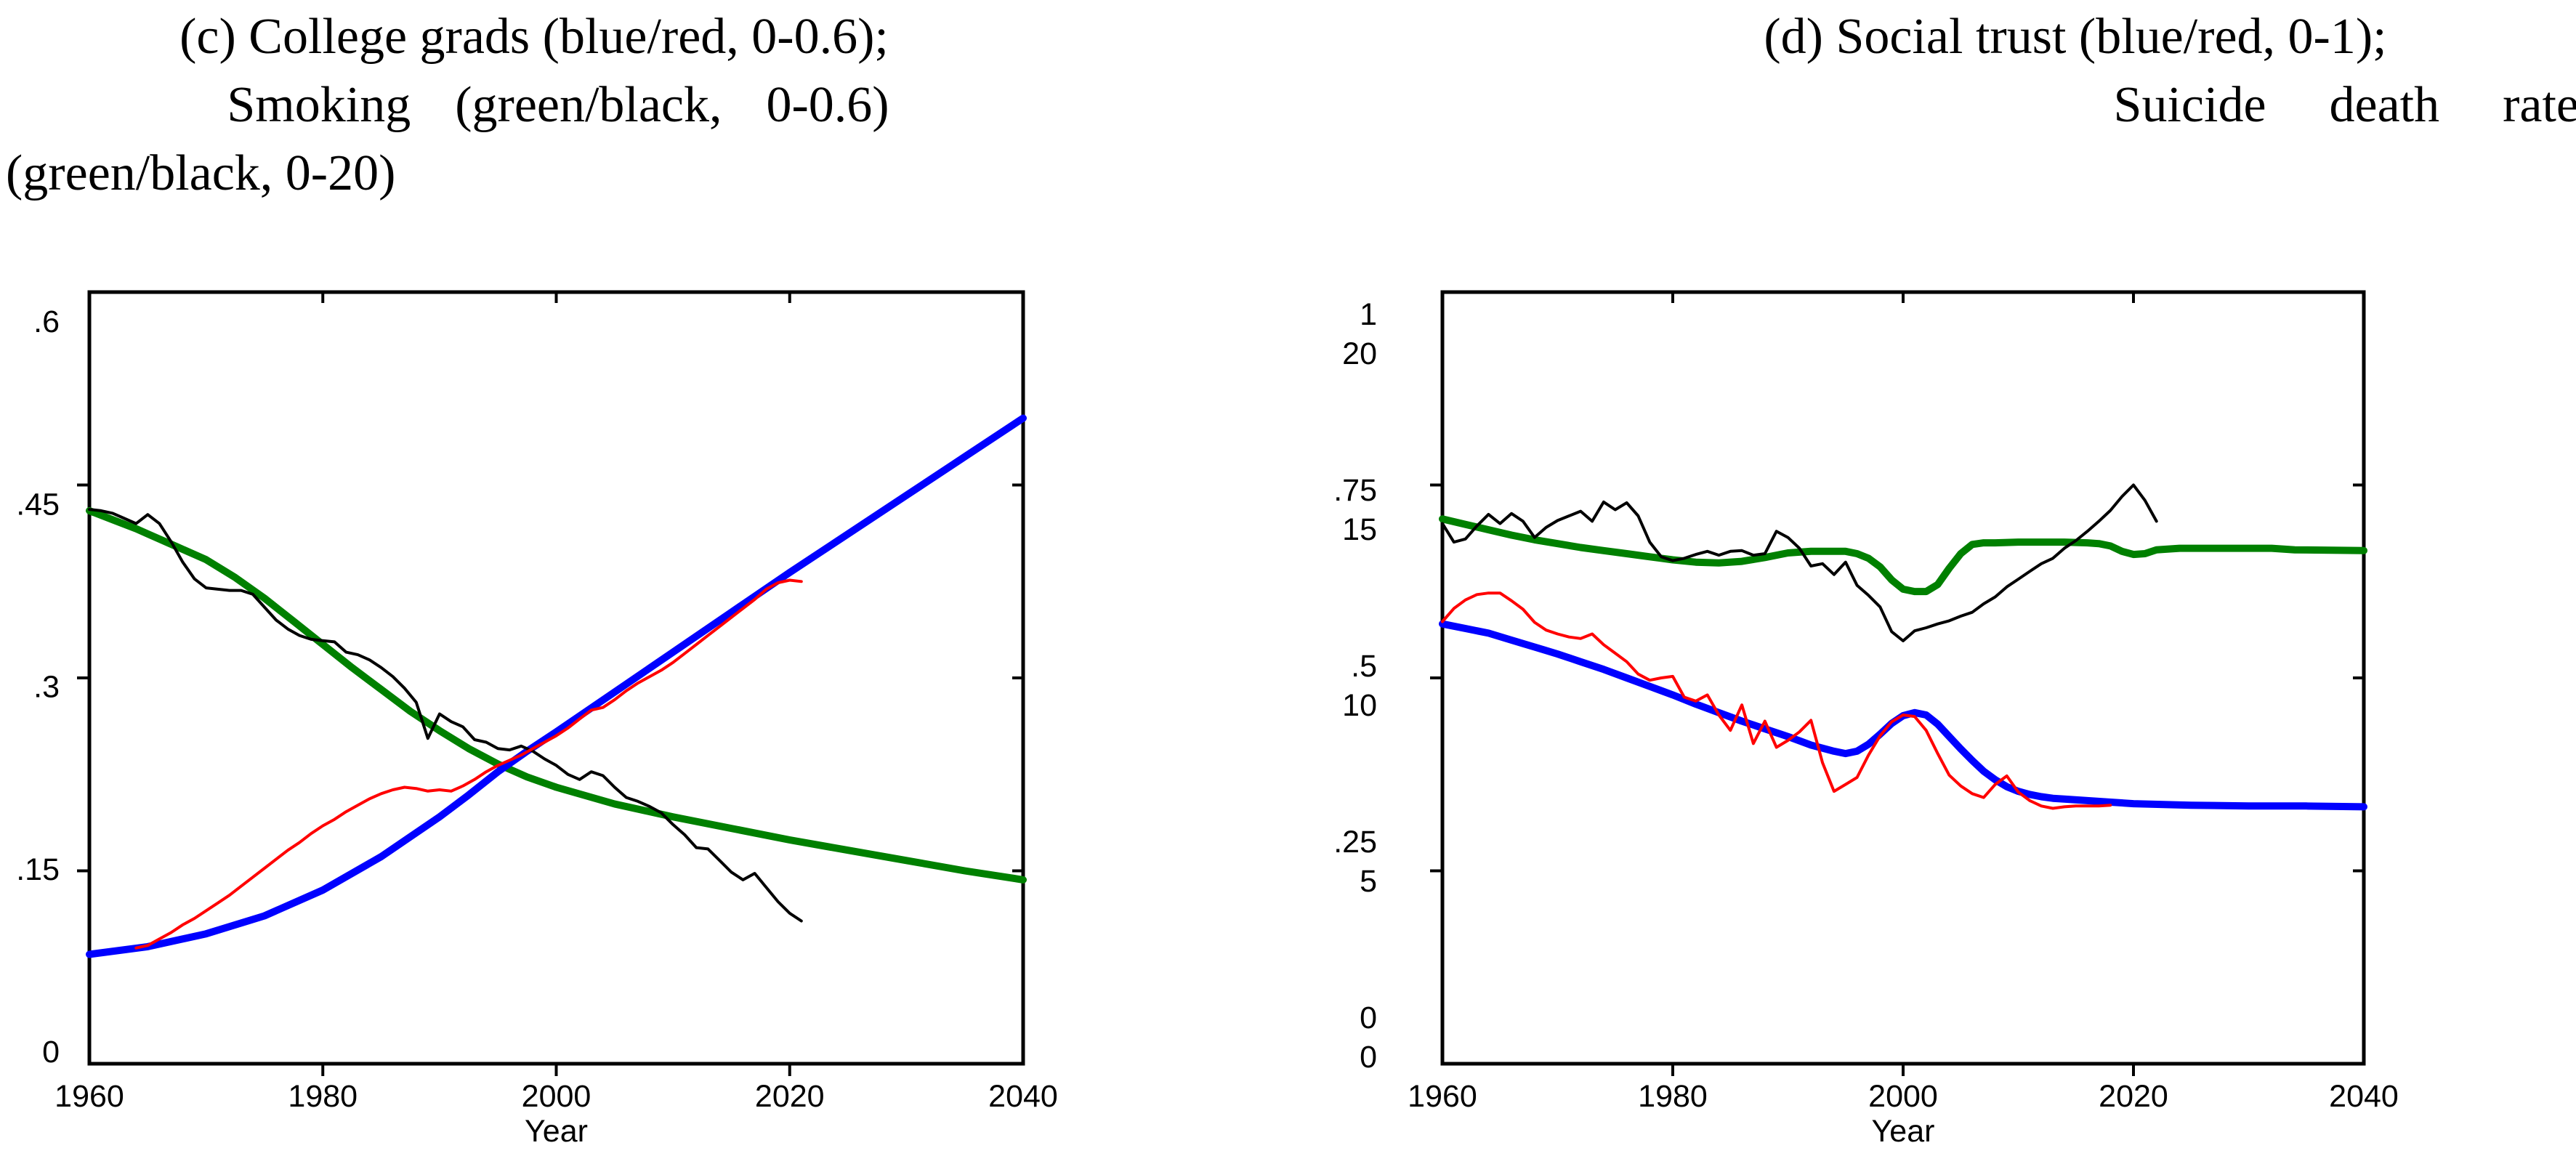 The height and width of the screenshot is (1156, 2576). What do you see at coordinates (1443, 1096) in the screenshot?
I see `panel-d-xlabel-1960: 1960` at bounding box center [1443, 1096].